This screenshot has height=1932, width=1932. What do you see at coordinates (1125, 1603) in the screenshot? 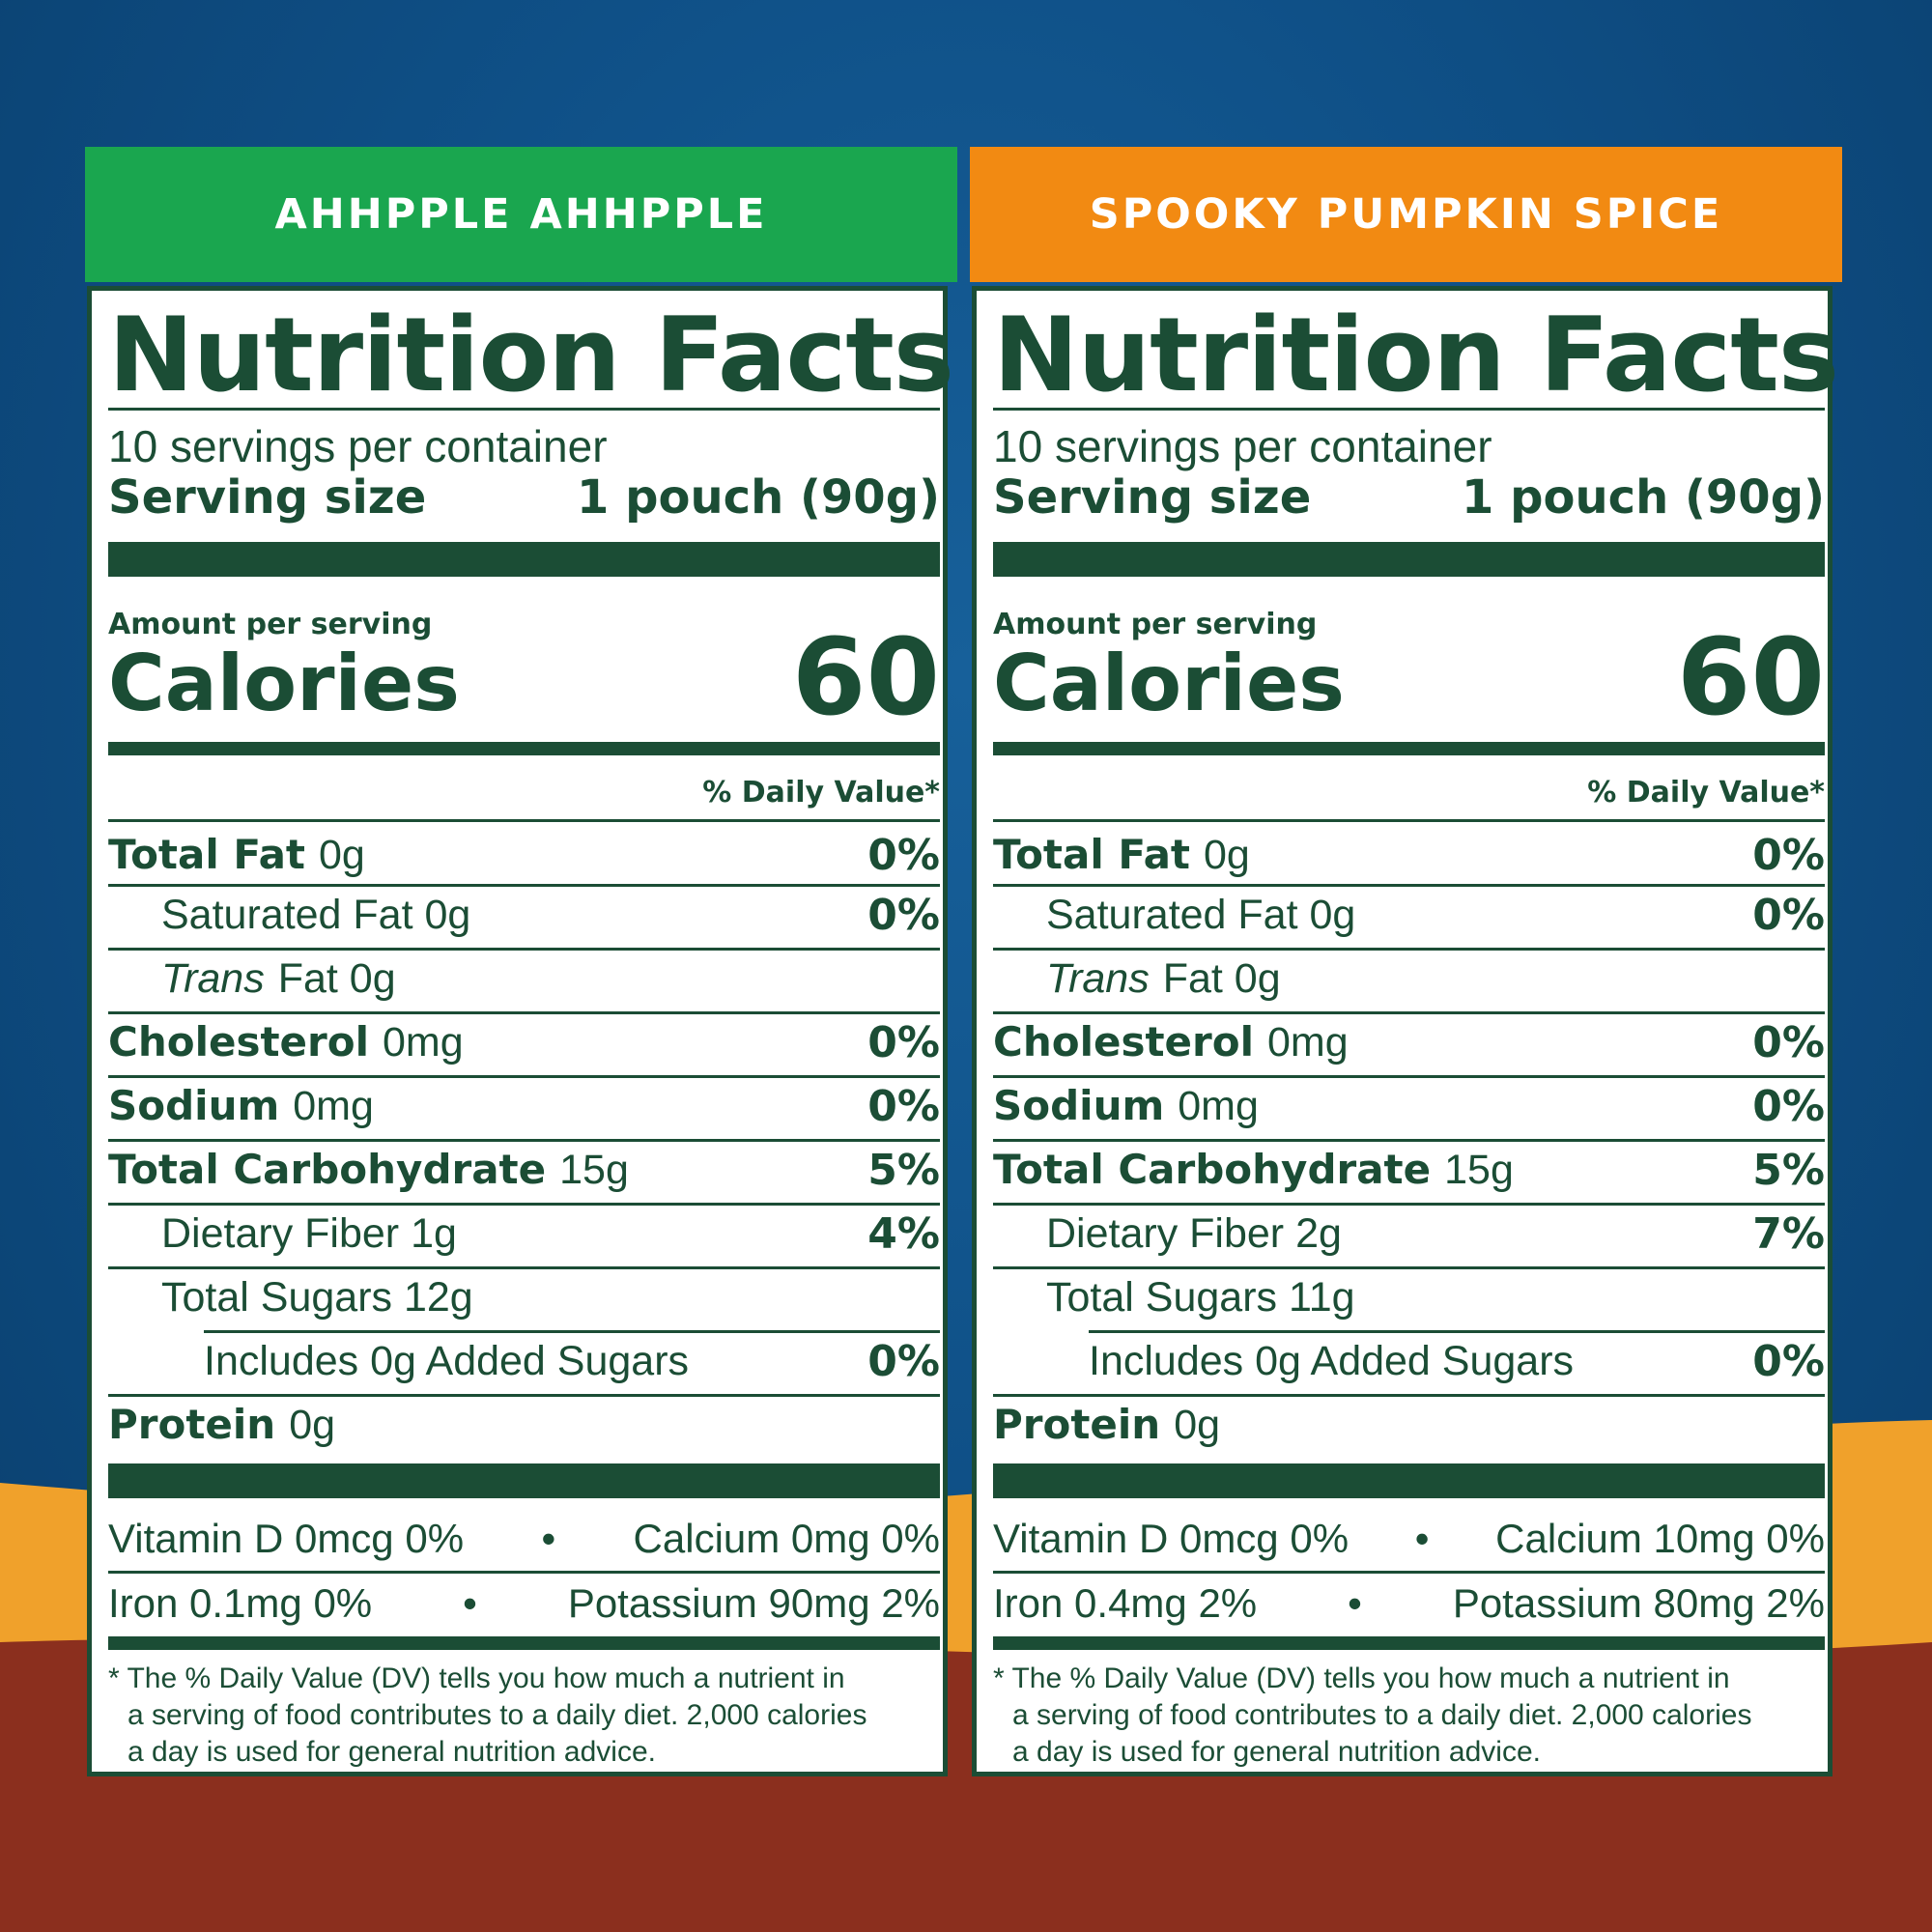
I see `vitamin-left: Iron 0.4mg 2%` at bounding box center [1125, 1603].